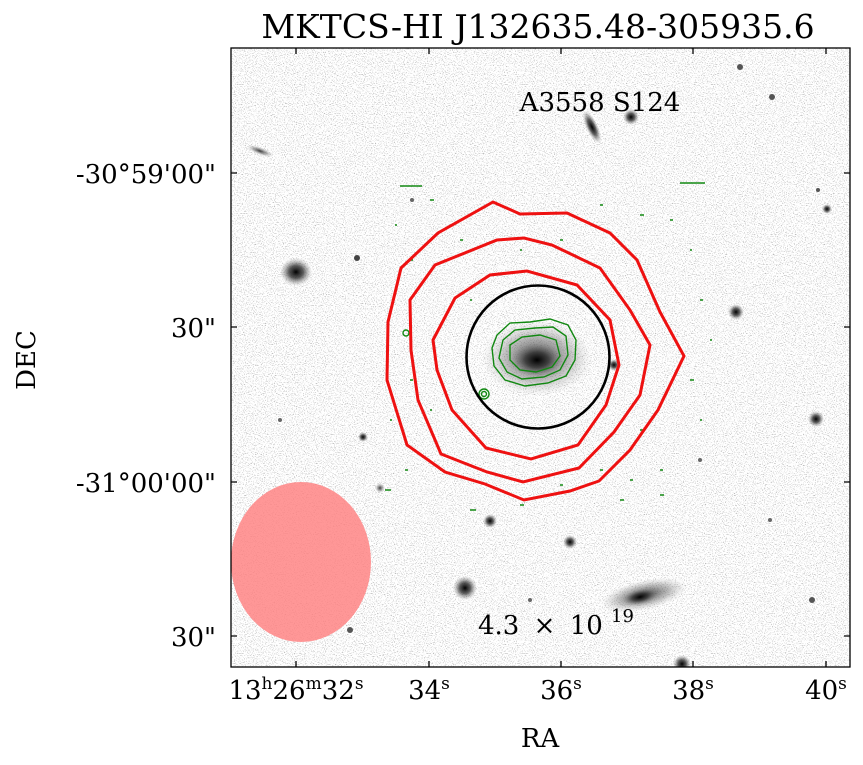  I want to click on target-galaxy-core, so click(537, 360).